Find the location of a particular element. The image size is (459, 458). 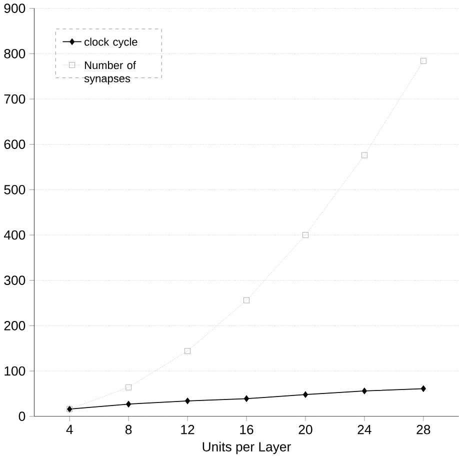

y-tick-label: 0 is located at coordinates (22, 417).